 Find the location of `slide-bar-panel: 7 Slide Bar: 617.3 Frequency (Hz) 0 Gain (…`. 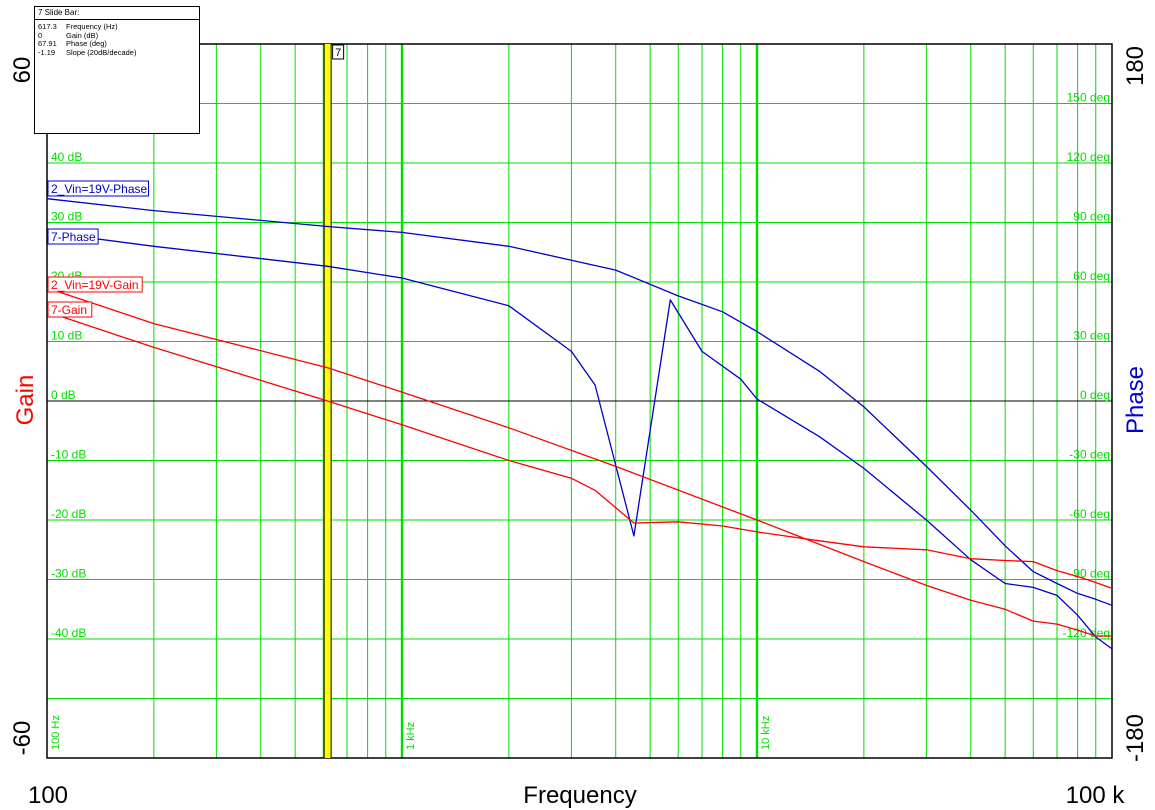

slide-bar-panel: 7 Slide Bar: 617.3 Frequency (Hz) 0 Gain (… is located at coordinates (117, 70).